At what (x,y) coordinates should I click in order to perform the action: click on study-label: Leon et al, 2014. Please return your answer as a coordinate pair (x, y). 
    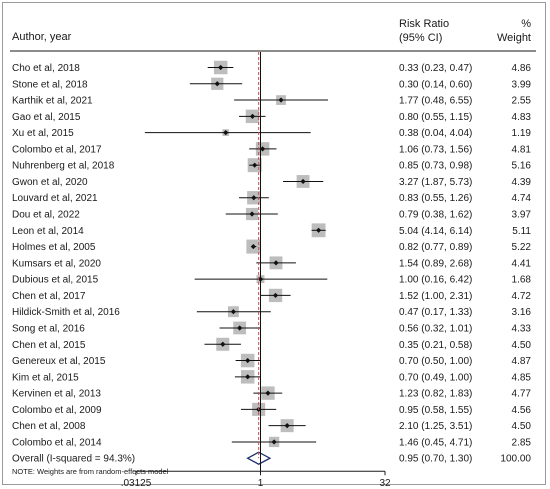
    Looking at the image, I should click on (48, 231).